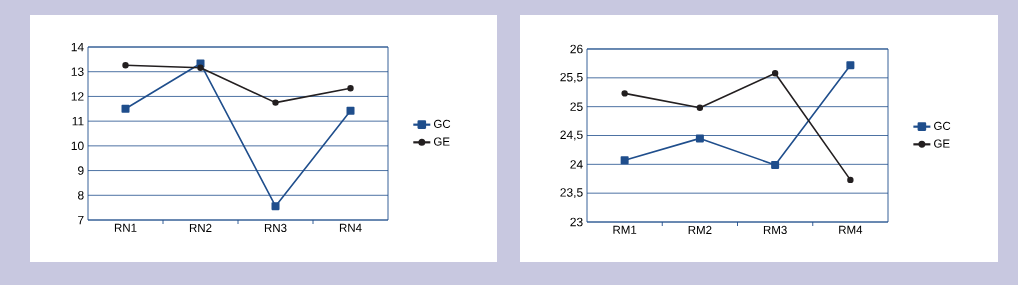  What do you see at coordinates (125, 227) in the screenshot?
I see `x-tick-label: RN1` at bounding box center [125, 227].